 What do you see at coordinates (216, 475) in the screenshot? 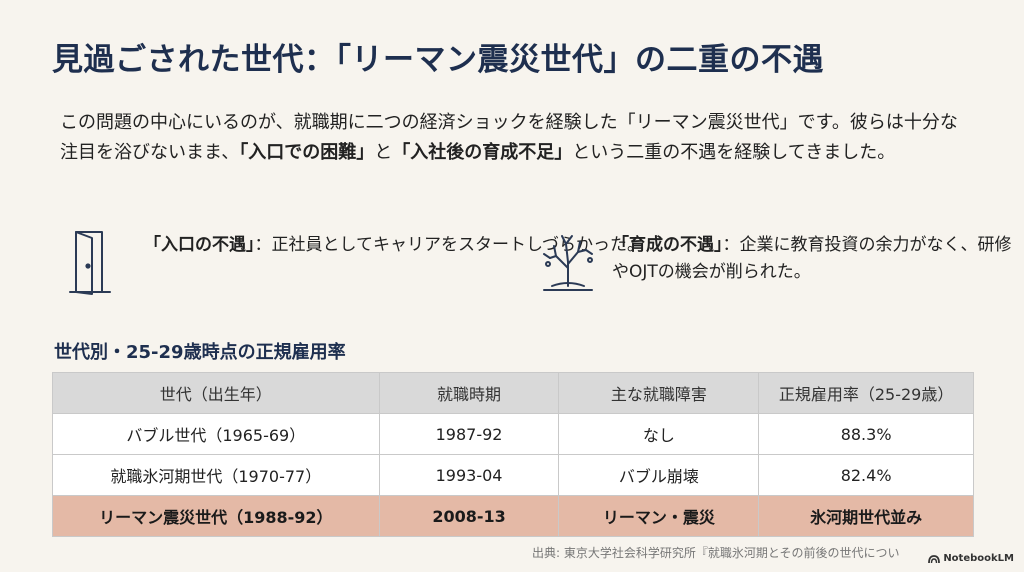
I see `cell-generation: 就職氷河期世代（1970-77）` at bounding box center [216, 475].